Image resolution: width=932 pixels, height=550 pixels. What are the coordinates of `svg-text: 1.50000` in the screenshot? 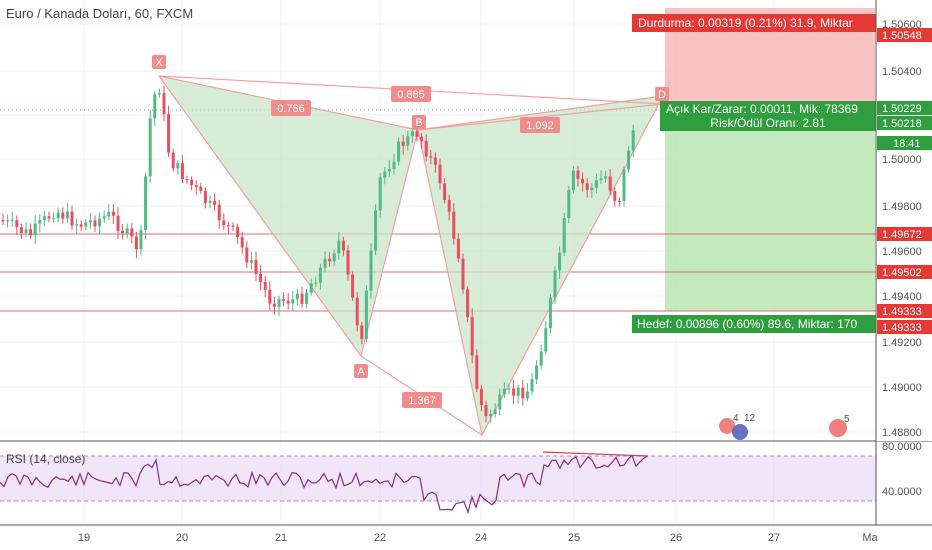 It's located at (902, 160).